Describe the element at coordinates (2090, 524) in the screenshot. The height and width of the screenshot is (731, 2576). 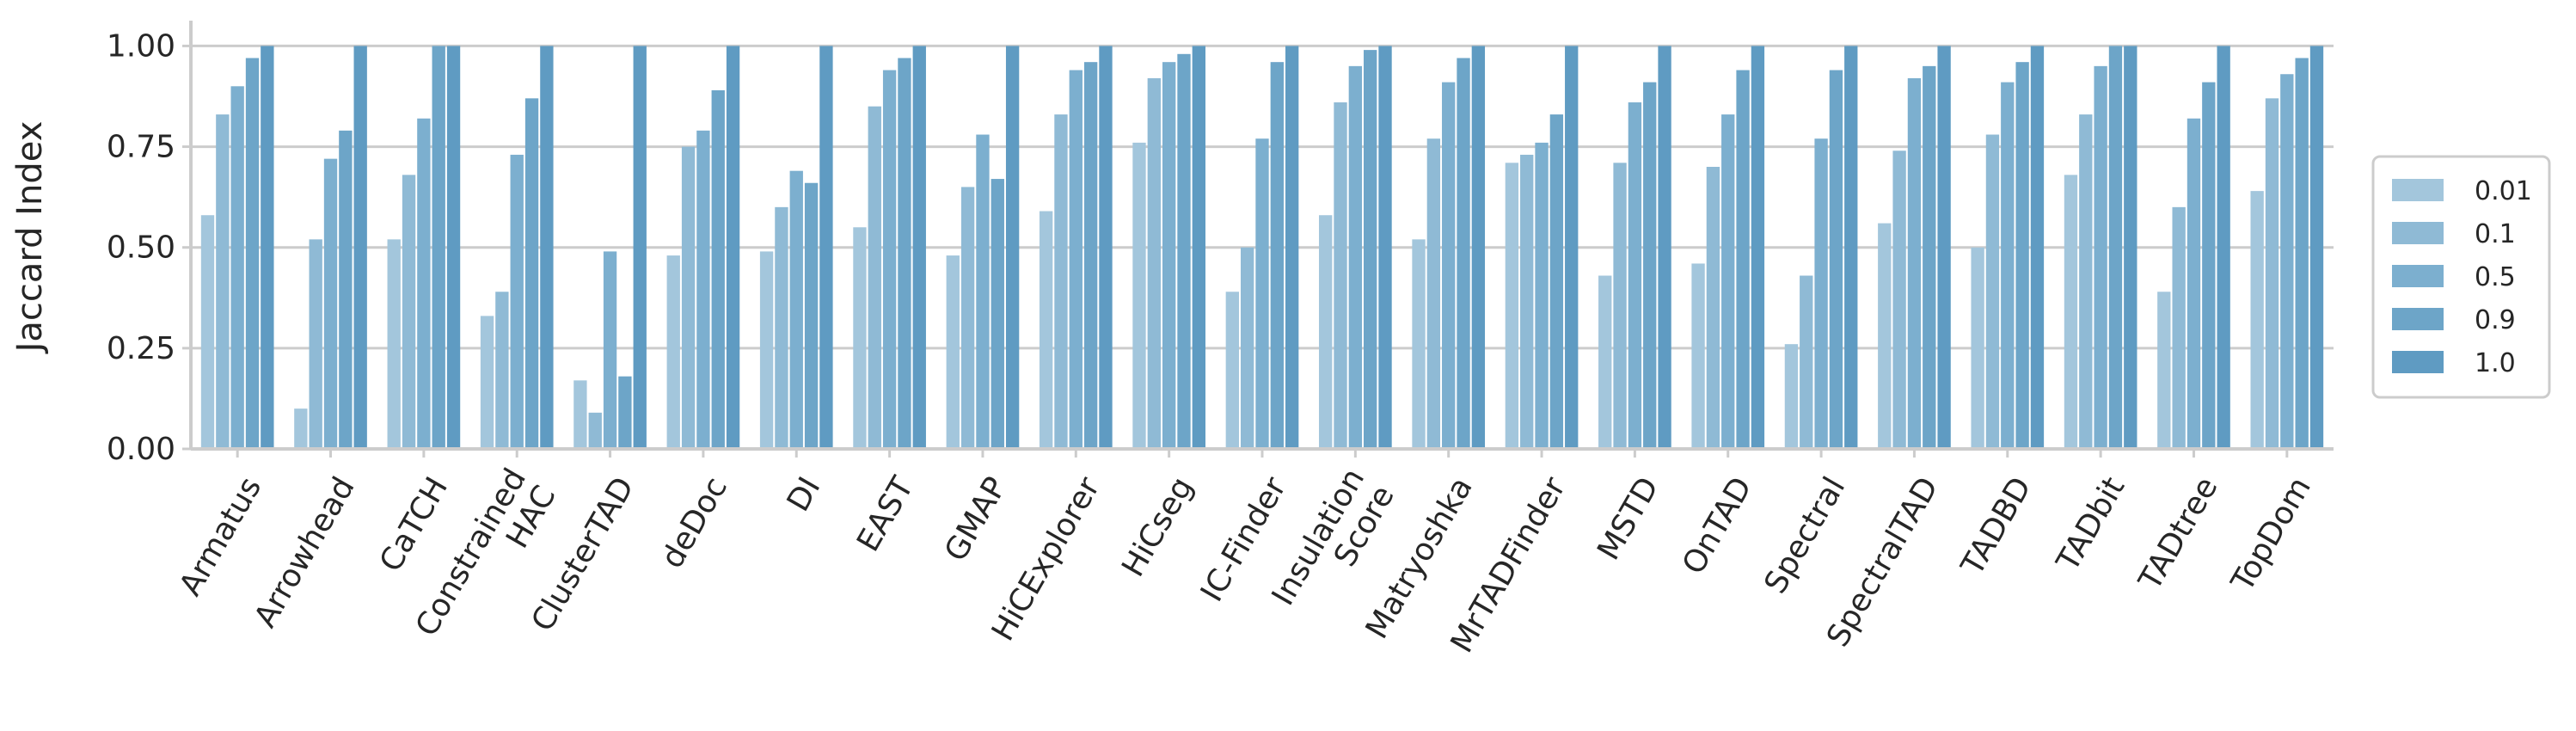
I see `x-tick-label-line: TADbit` at that location.